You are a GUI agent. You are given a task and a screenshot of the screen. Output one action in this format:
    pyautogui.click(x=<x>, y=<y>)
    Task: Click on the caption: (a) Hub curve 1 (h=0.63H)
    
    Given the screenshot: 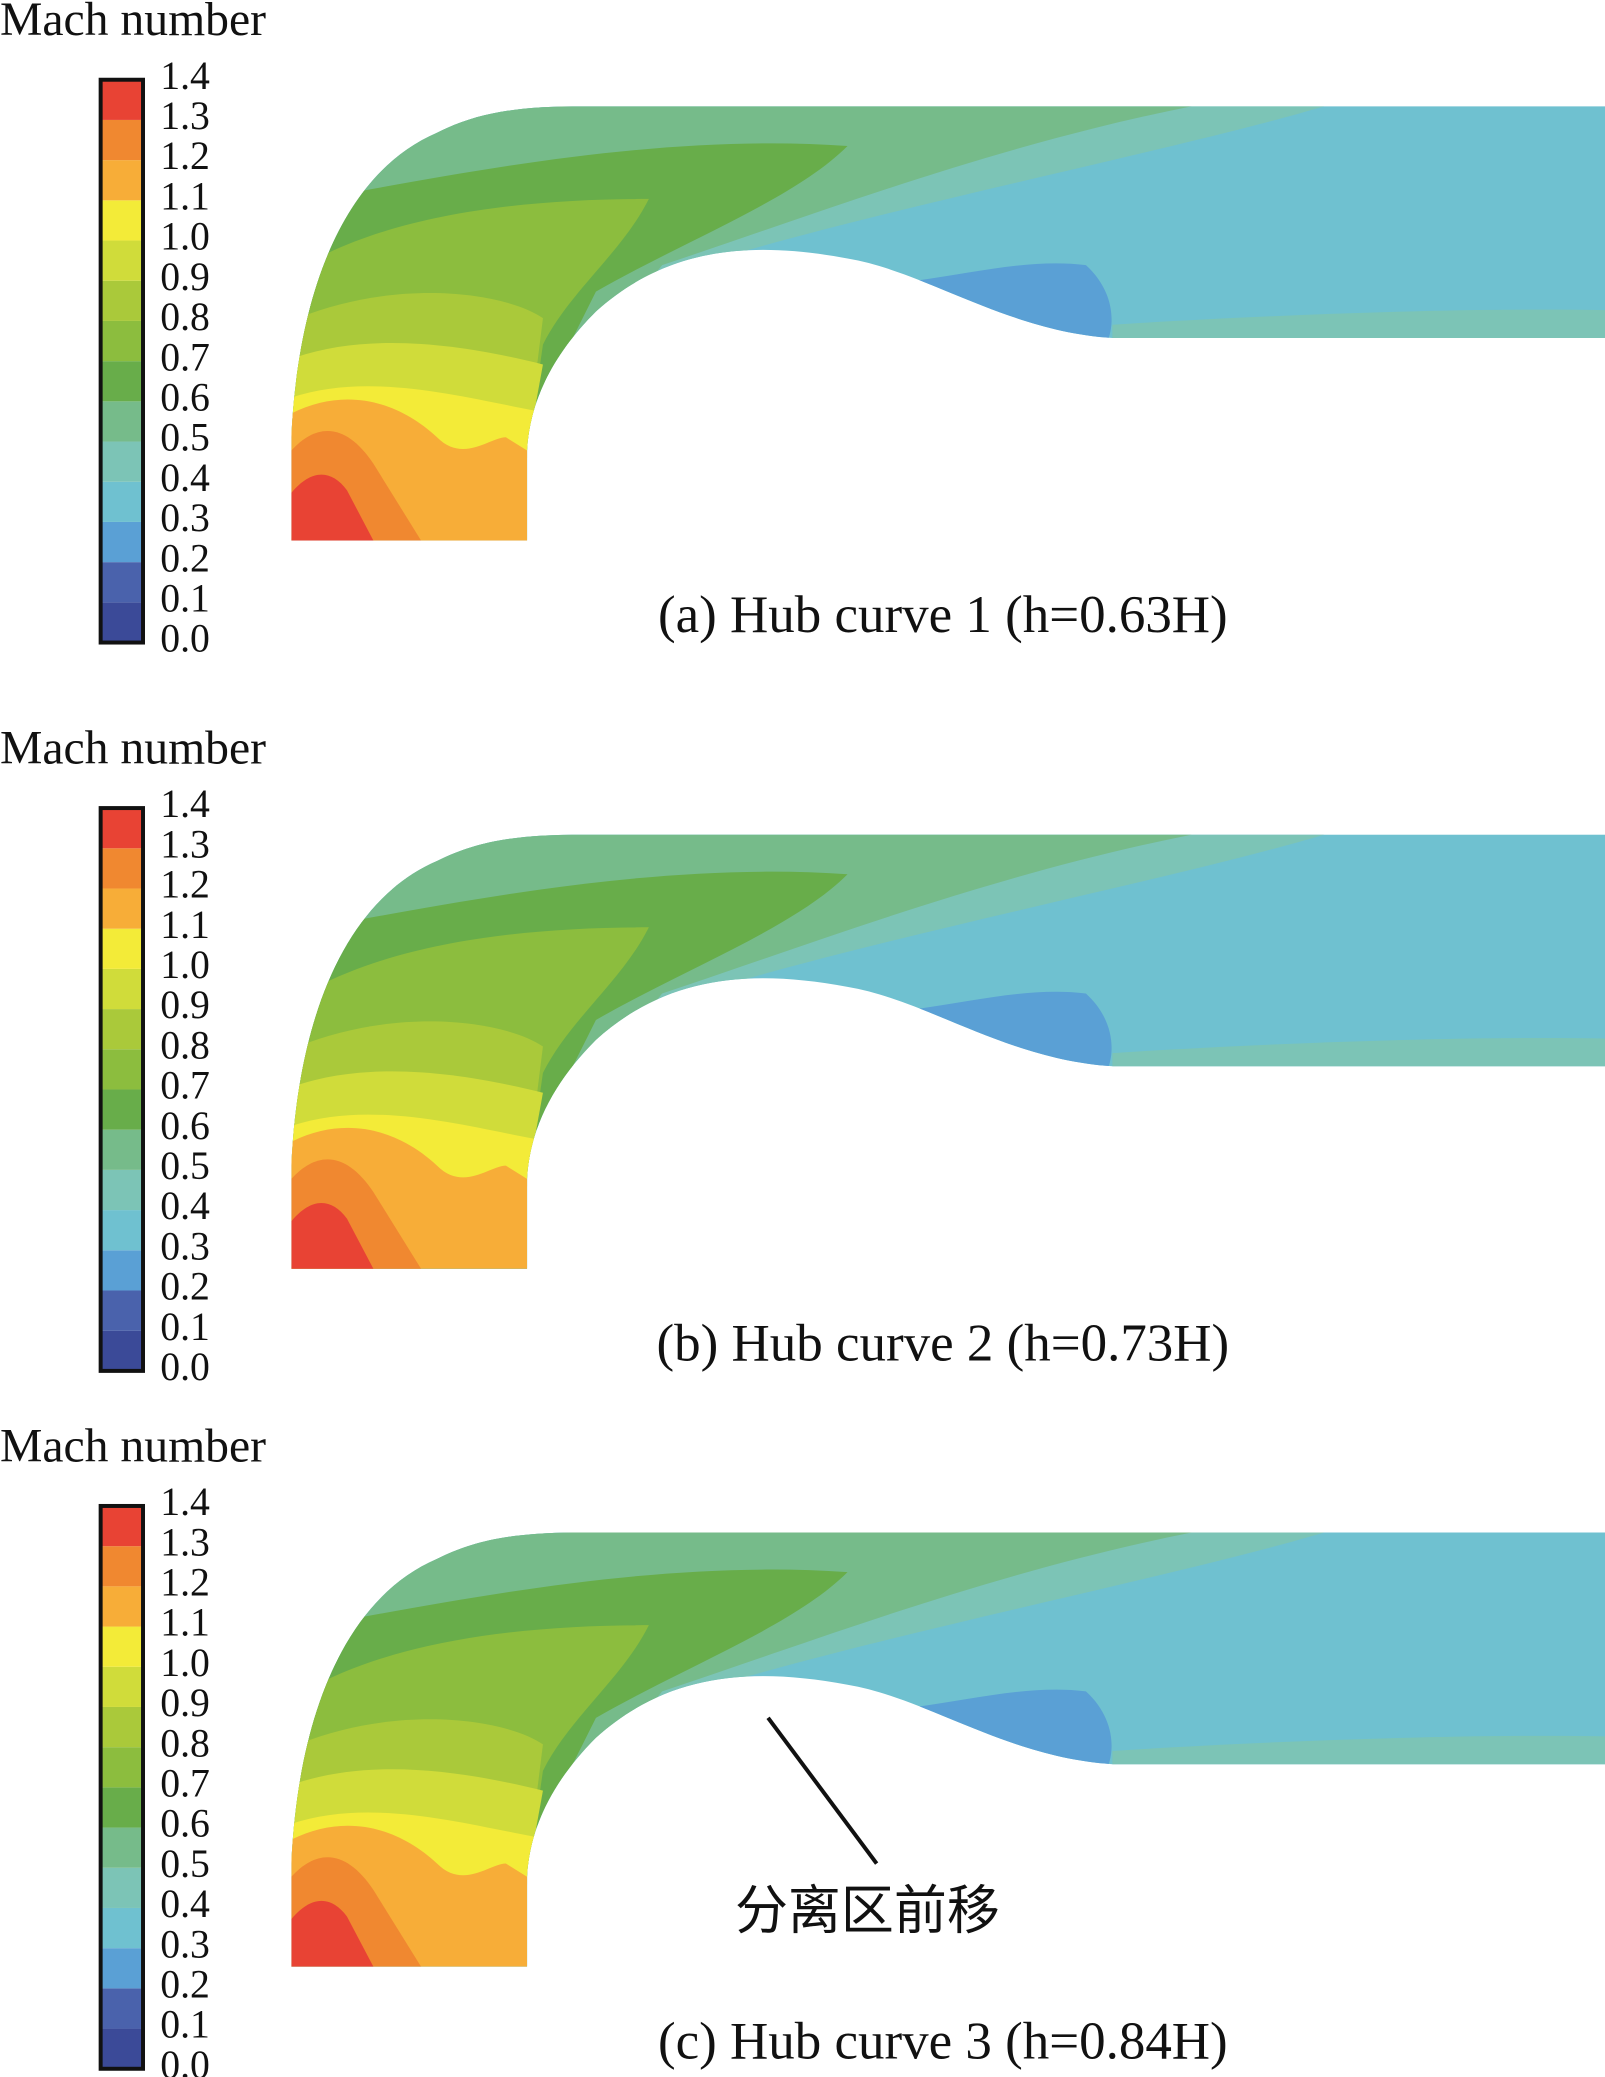 What is the action you would take?
    pyautogui.click(x=943, y=615)
    